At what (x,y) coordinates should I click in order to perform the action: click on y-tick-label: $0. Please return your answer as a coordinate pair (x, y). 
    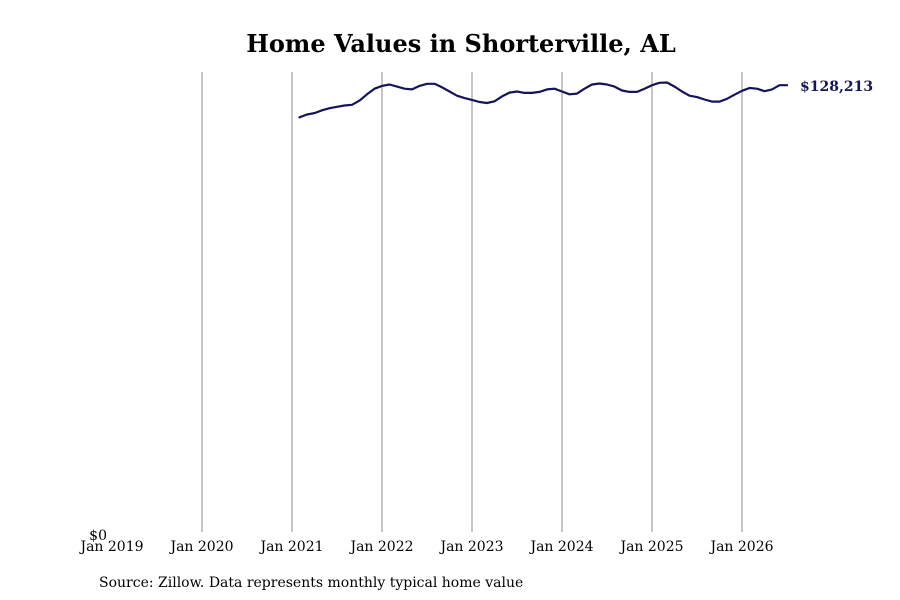
    Looking at the image, I should click on (98, 536).